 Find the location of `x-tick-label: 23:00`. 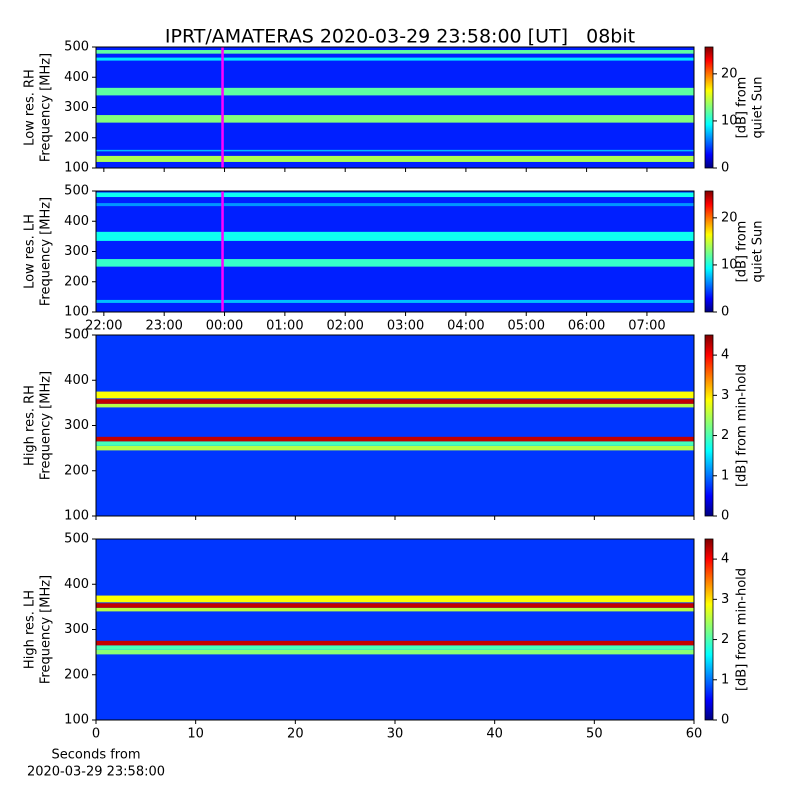

x-tick-label: 23:00 is located at coordinates (163, 326).